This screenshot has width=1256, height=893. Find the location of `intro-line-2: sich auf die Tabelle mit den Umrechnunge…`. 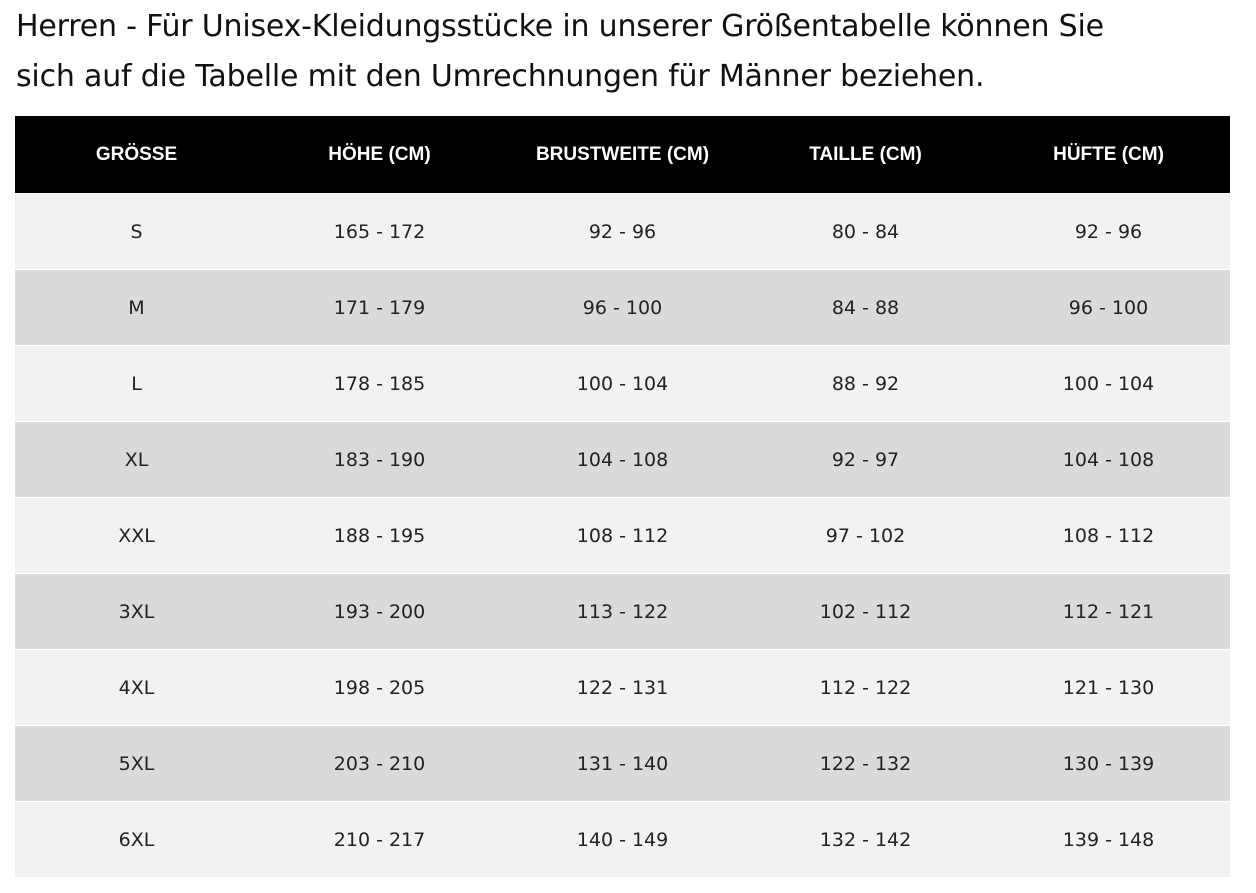

intro-line-2: sich auf die Tabelle mit den Umrechnunge… is located at coordinates (500, 76).